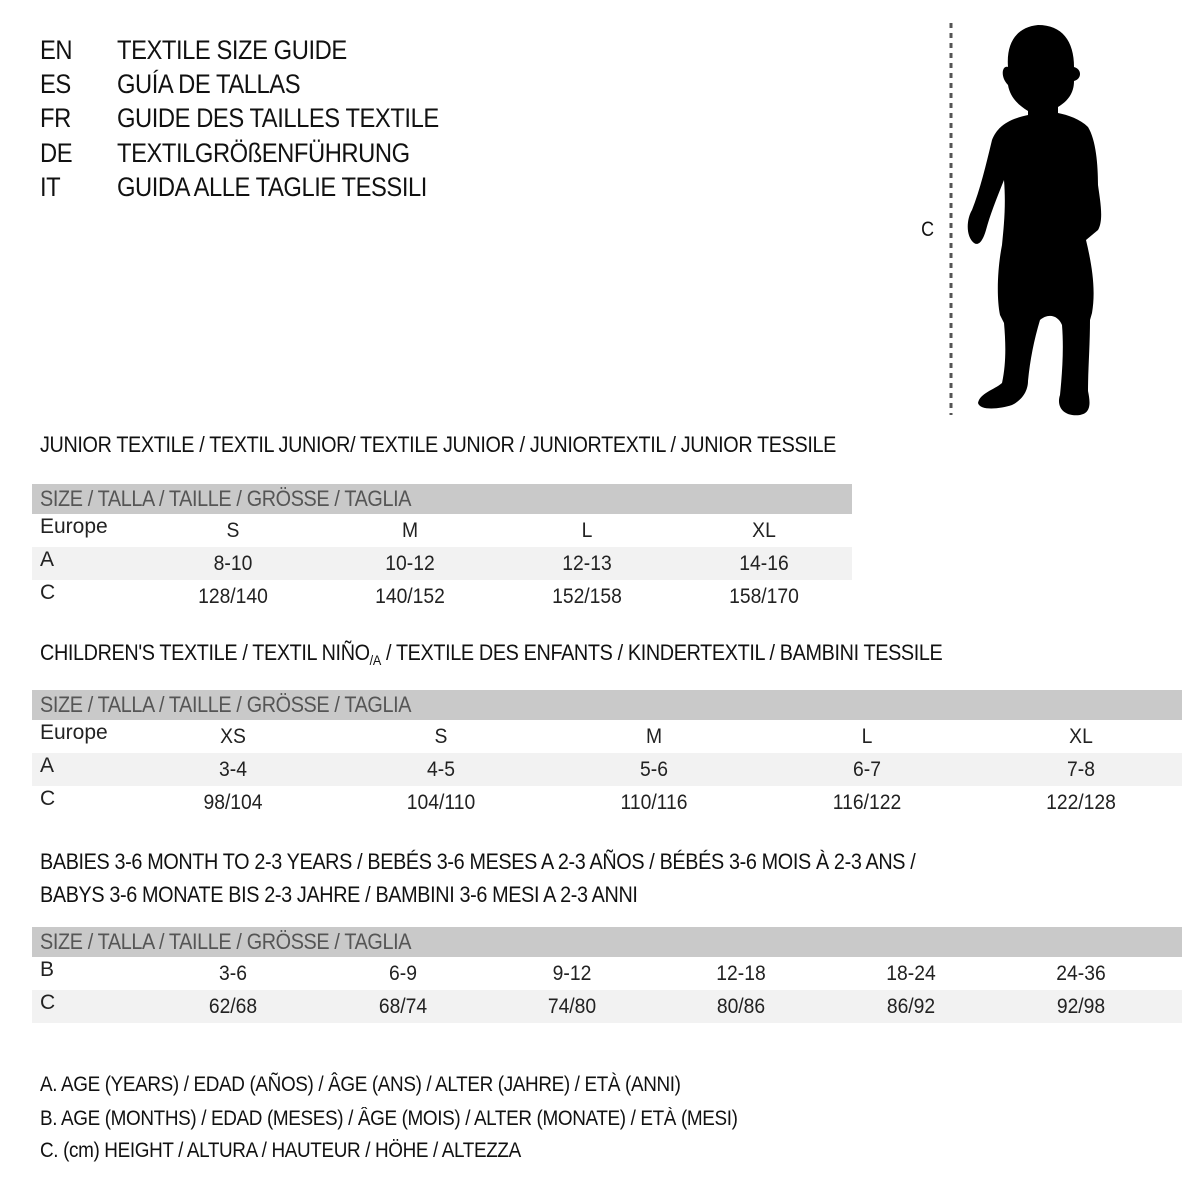 Image resolution: width=1200 pixels, height=1200 pixels. I want to click on table-cell: 68/74, so click(403, 1006).